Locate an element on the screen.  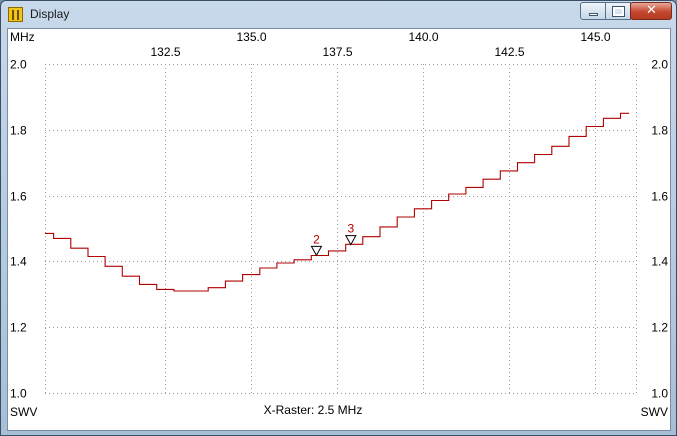
marker-label: 3 is located at coordinates (350, 229).